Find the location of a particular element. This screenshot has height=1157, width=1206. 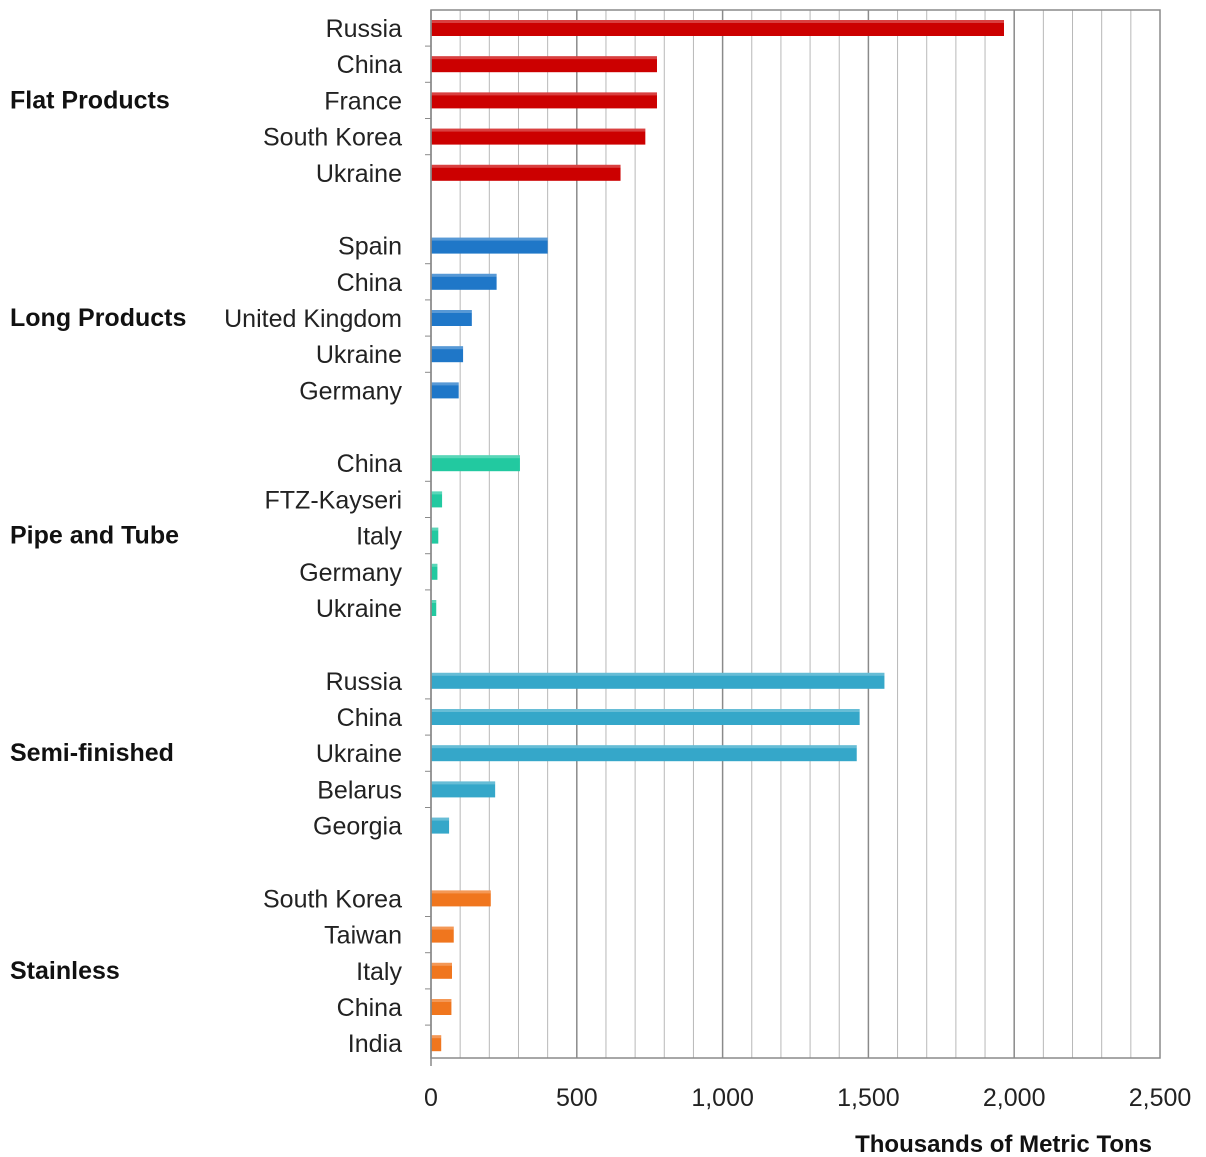

group-label: Long Products is located at coordinates (98, 318).